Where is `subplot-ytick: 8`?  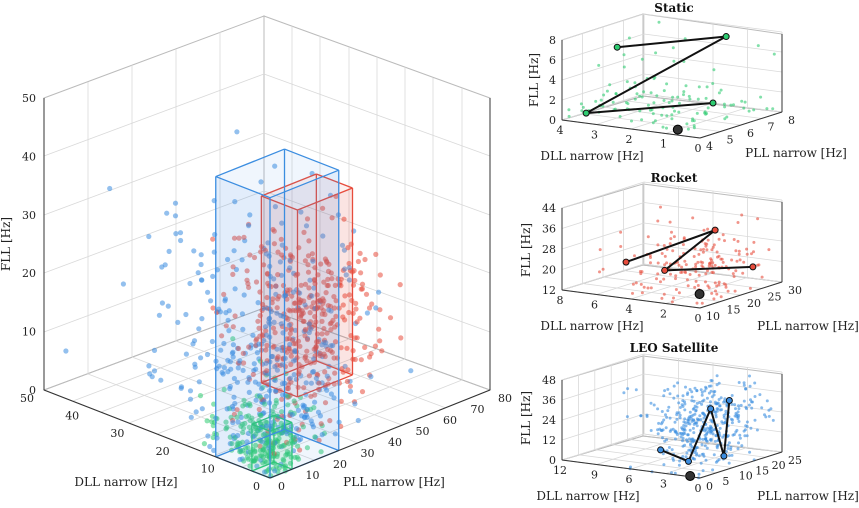 subplot-ytick: 8 is located at coordinates (791, 120).